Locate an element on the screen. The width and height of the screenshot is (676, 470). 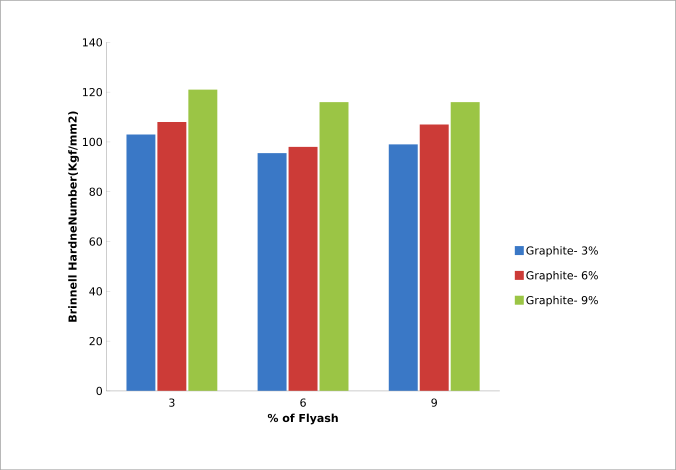
y-tick-label: 0 is located at coordinates (99, 390).